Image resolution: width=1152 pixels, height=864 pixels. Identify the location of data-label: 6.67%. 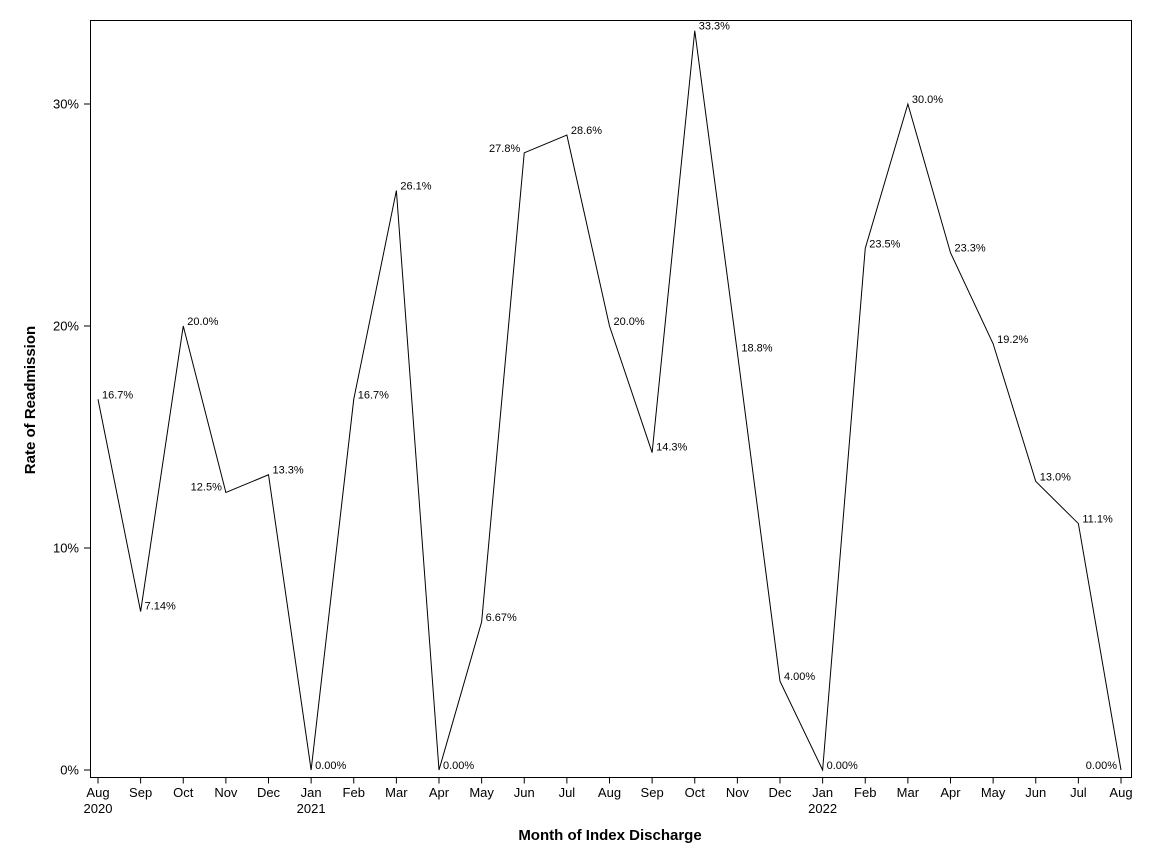
(501, 618).